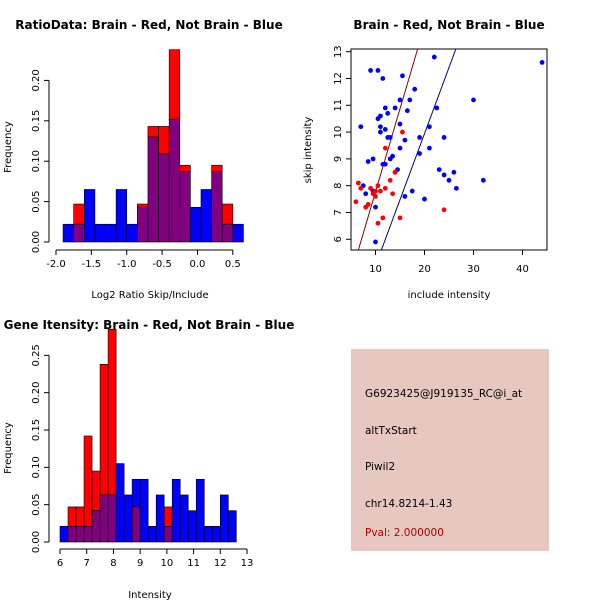 Image resolution: width=600 pixels, height=600 pixels. I want to click on ratio-histogram-xlabel: Log2 Ratio Skip/Include, so click(149, 295).